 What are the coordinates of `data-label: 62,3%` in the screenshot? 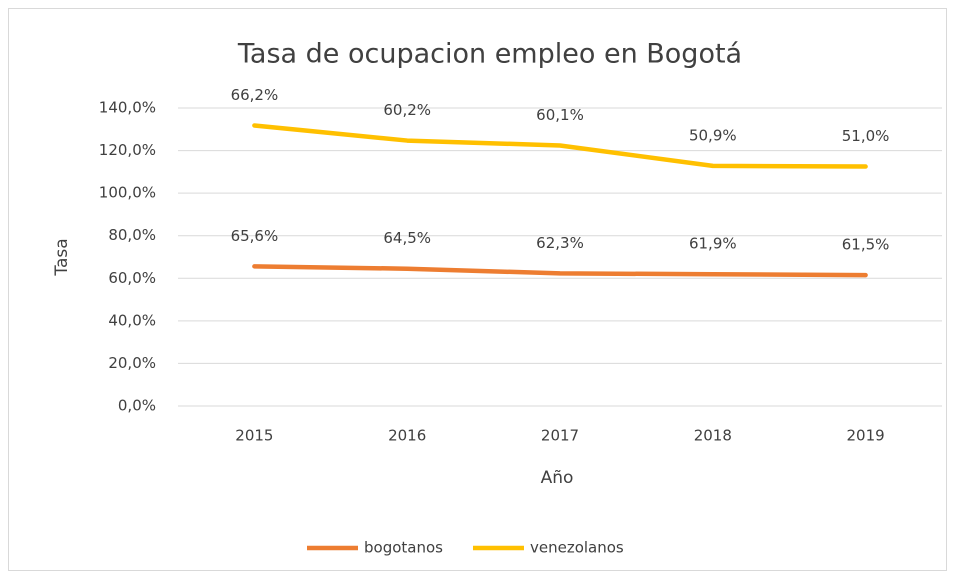 It's located at (560, 243).